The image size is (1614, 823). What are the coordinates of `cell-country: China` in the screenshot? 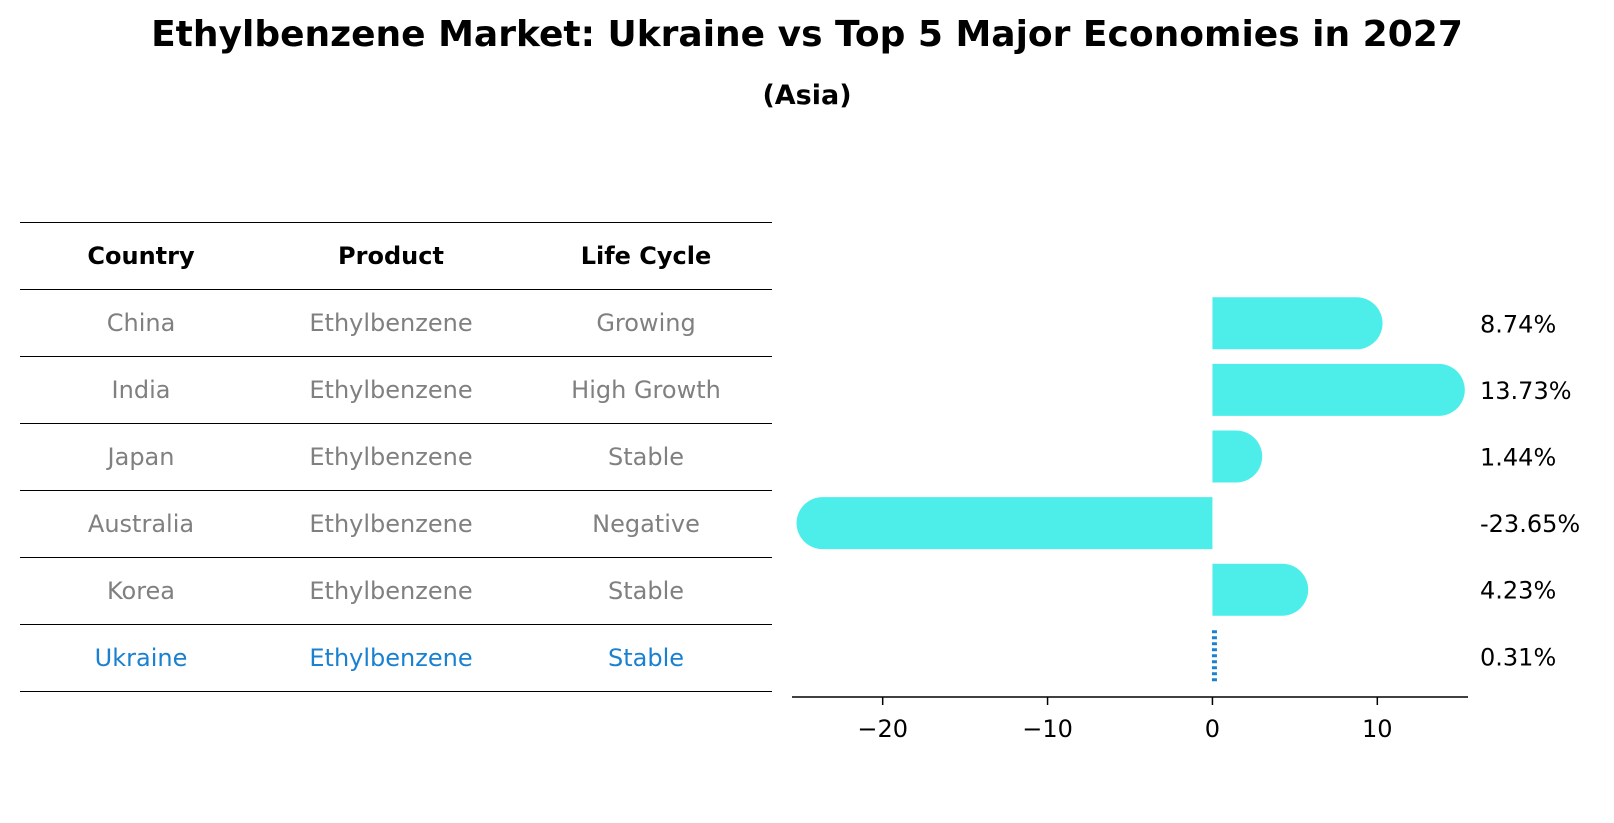 It's located at (141, 323).